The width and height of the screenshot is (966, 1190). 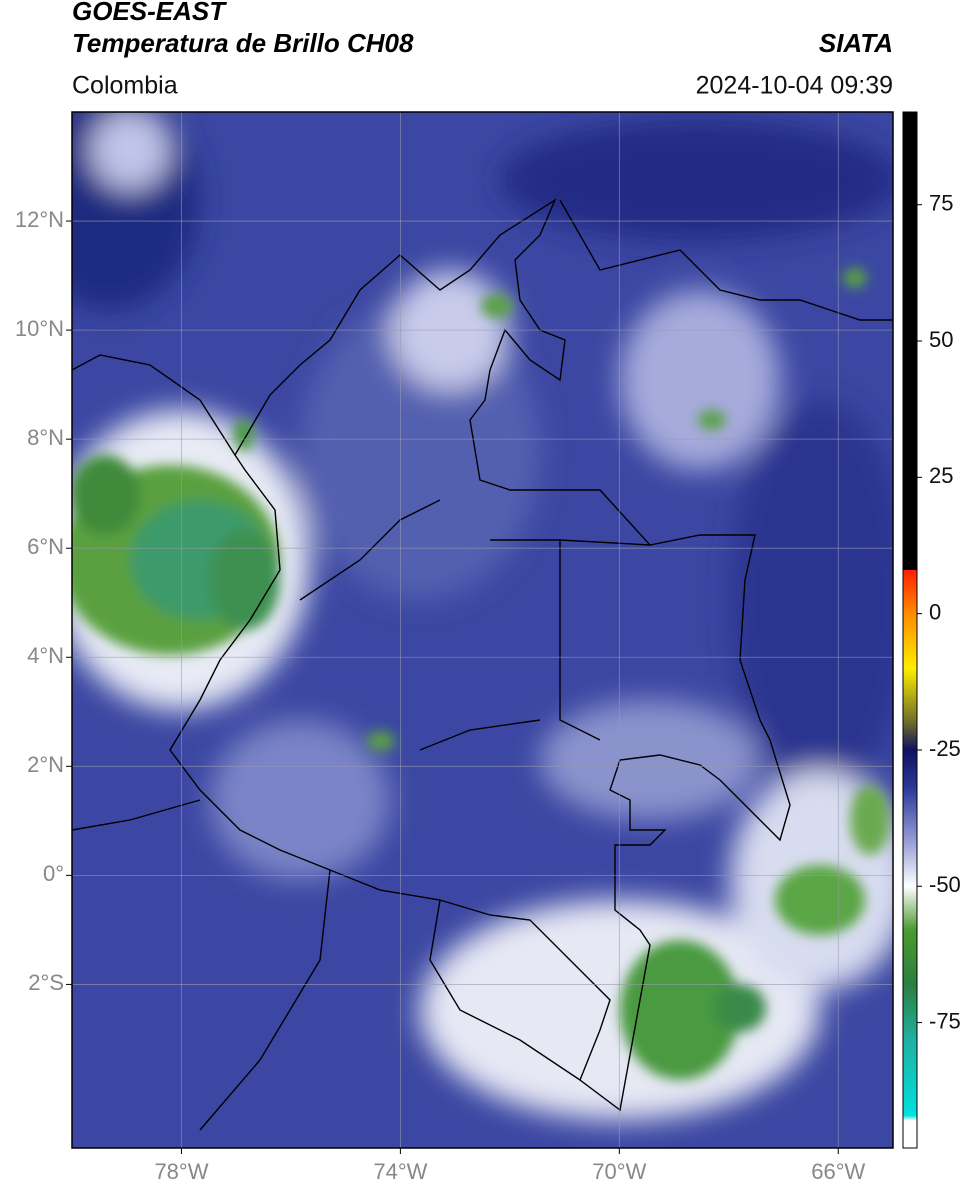 I want to click on y-tick-label: 8°N, so click(x=45, y=437).